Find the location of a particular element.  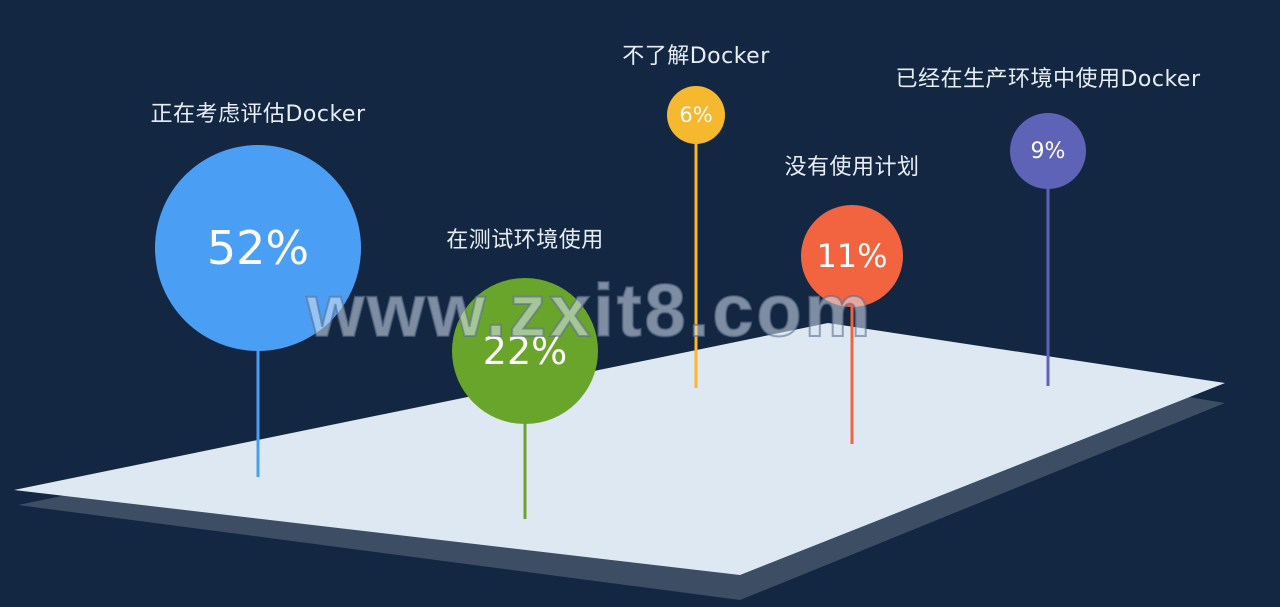

value-bubble-5: 9% is located at coordinates (1048, 151).